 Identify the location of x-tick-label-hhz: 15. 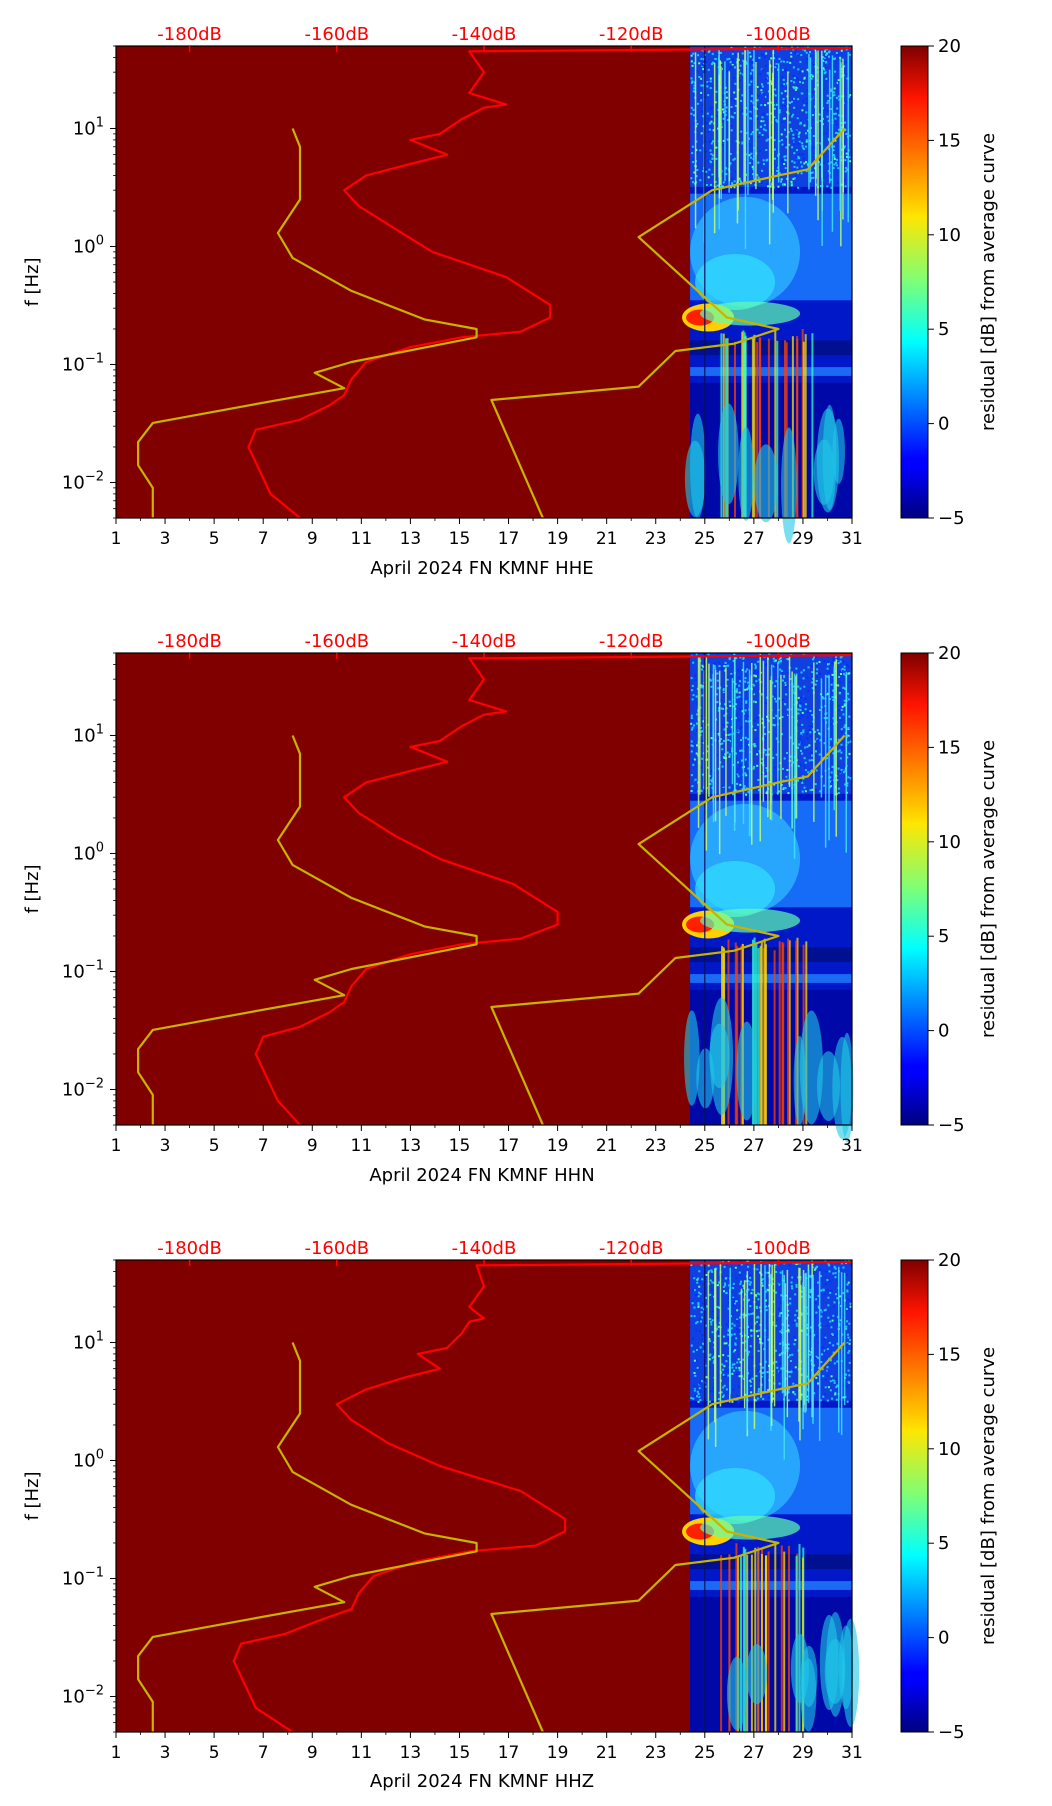
(460, 1753).